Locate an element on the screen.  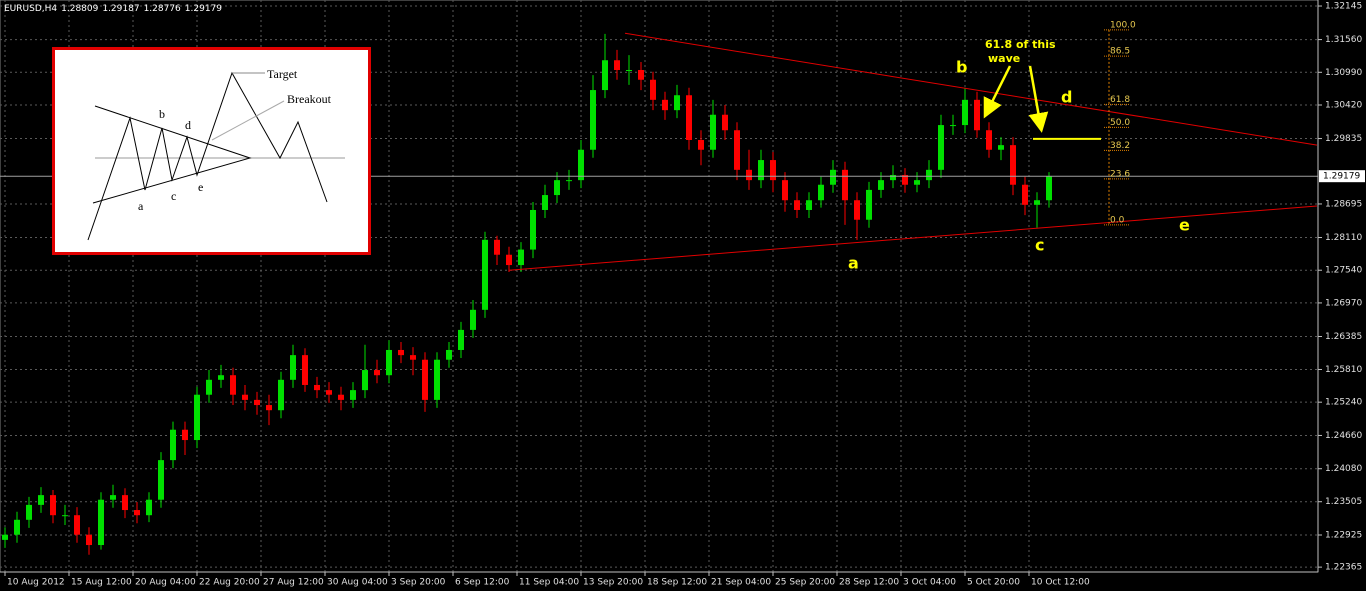
inset-wave is located at coordinates (207, 156).